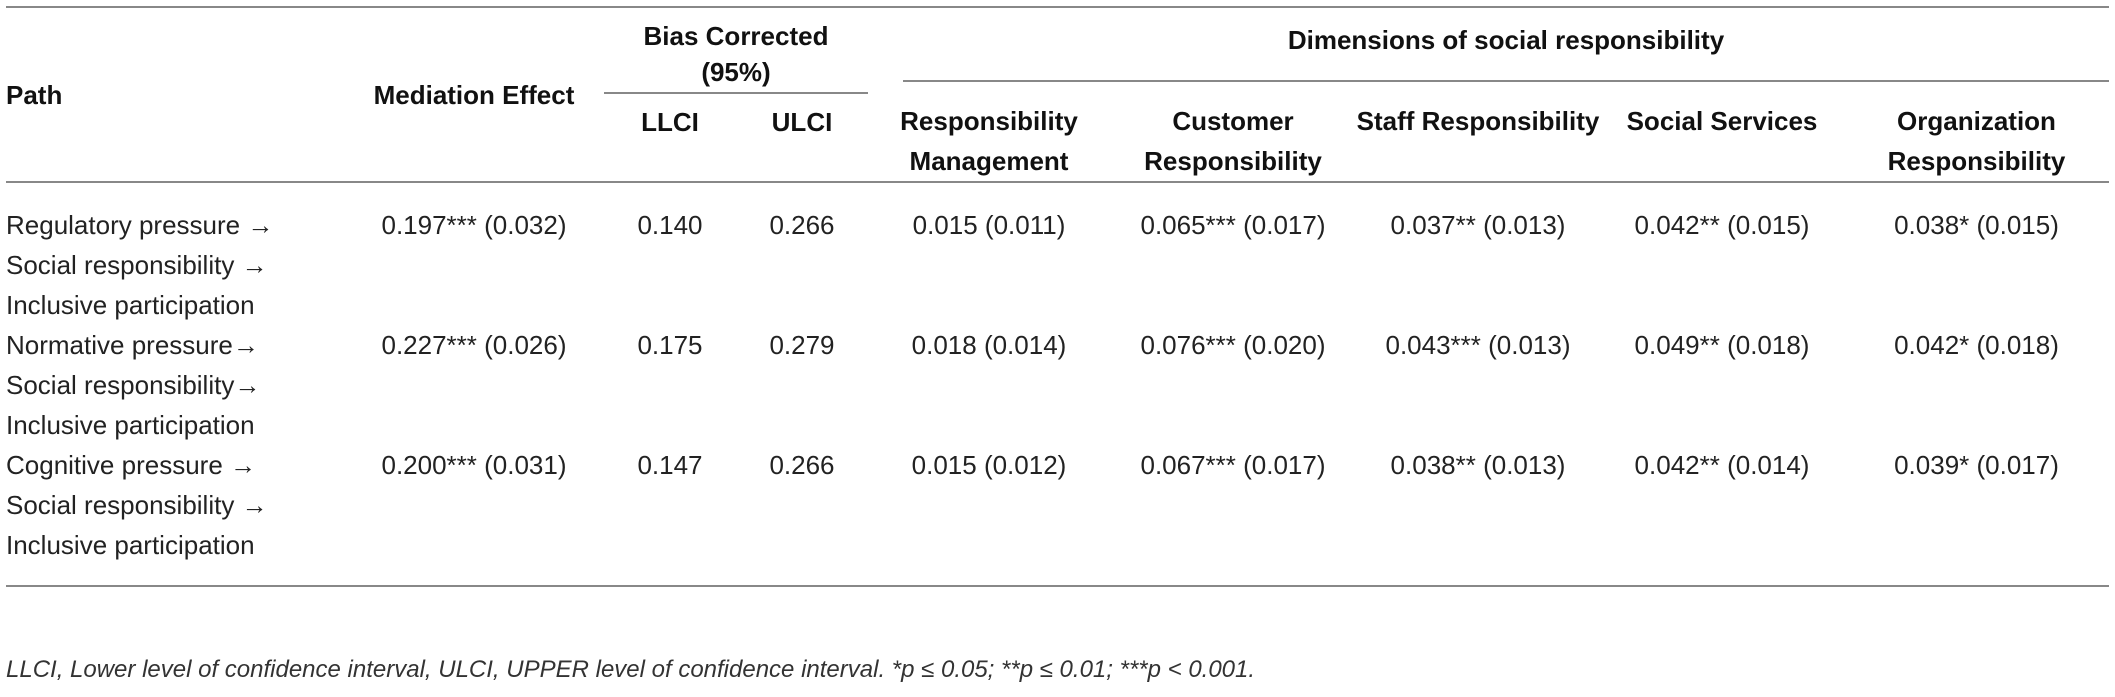  Describe the element at coordinates (989, 225) in the screenshot. I see `responsibility-management-cell: 0.015 (0.011)` at that location.